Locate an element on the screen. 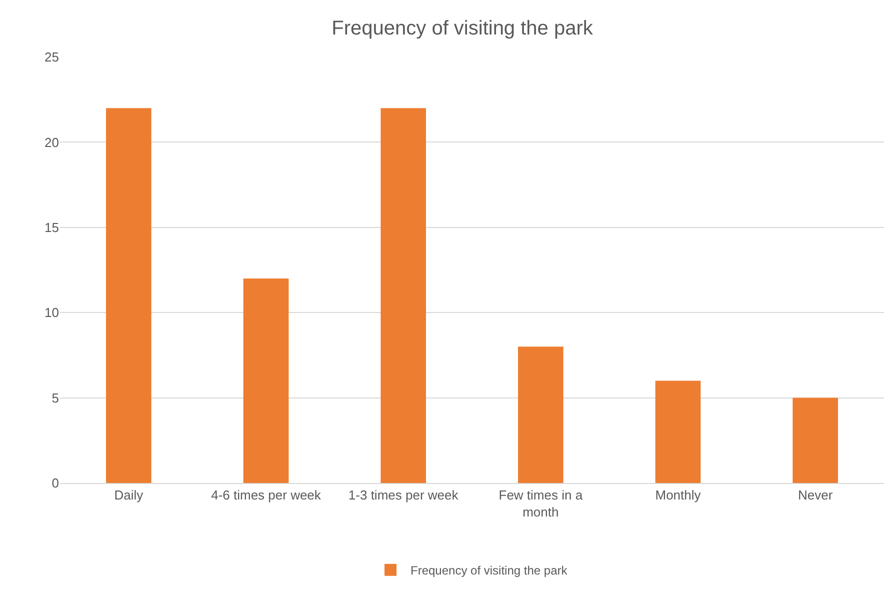  x-tick-label: Daily is located at coordinates (129, 495).